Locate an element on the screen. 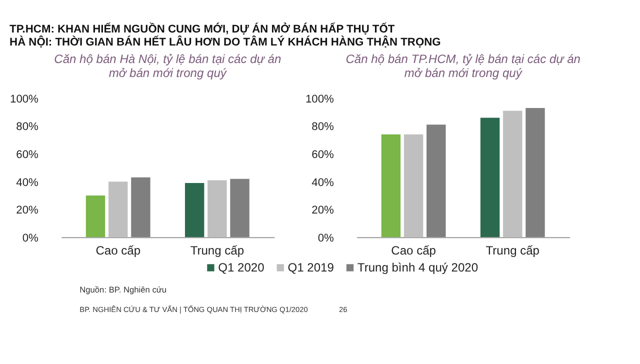 Image resolution: width=640 pixels, height=364 pixels. text: TP.HCM: KHAN HIẾM NGUỒN CUNG MỚI, DỰ ÁN MỞ BÁN HẤP THỤ TỐT is located at coordinates (202, 29).